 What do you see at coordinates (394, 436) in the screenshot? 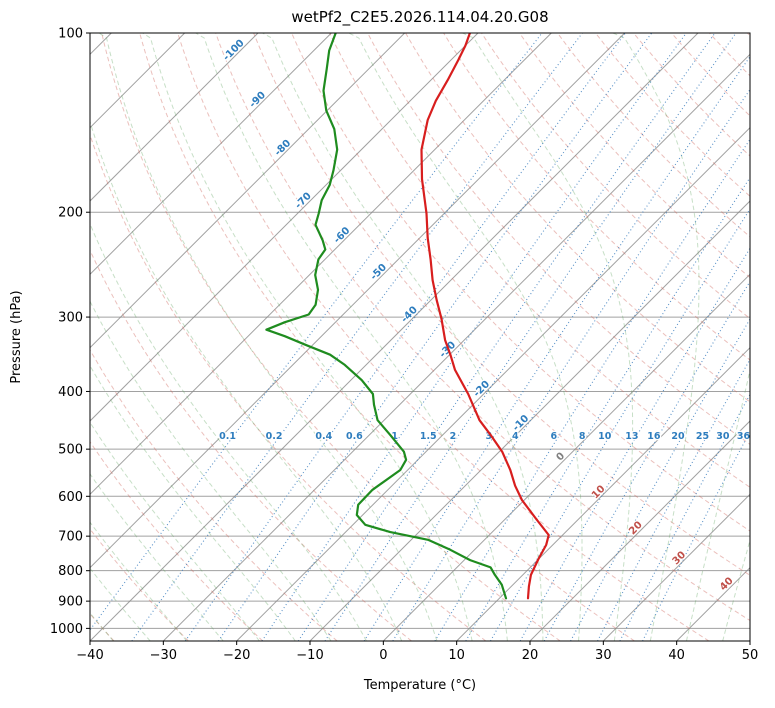
I see `svg-text: 1` at bounding box center [394, 436].